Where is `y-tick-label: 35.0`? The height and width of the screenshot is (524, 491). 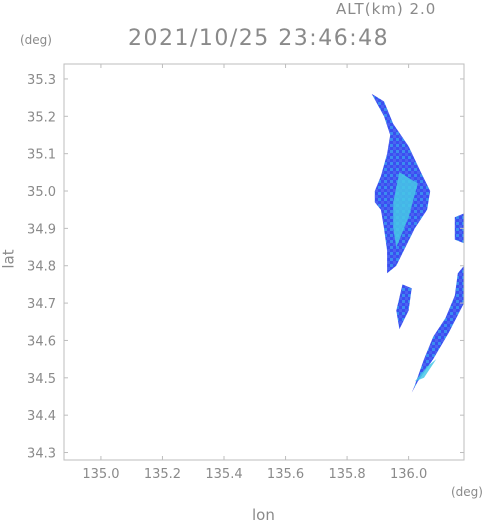 y-tick-label: 35.0 is located at coordinates (41, 192).